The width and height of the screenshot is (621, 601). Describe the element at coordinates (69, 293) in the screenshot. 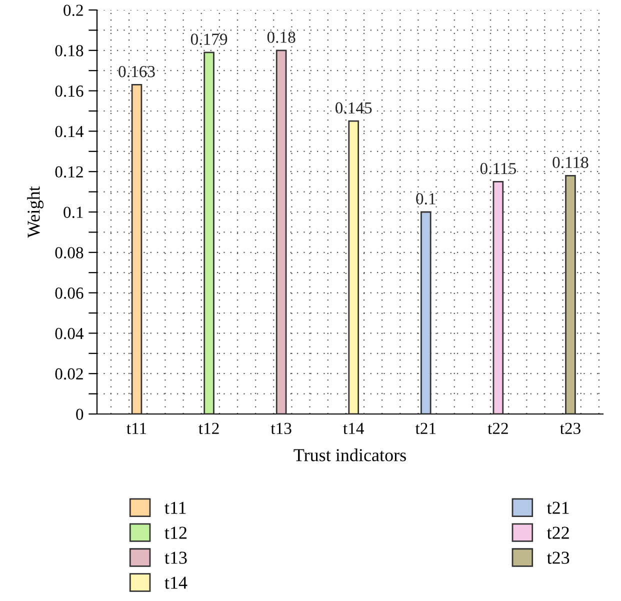

I see `y-tick-label: 0.06` at that location.